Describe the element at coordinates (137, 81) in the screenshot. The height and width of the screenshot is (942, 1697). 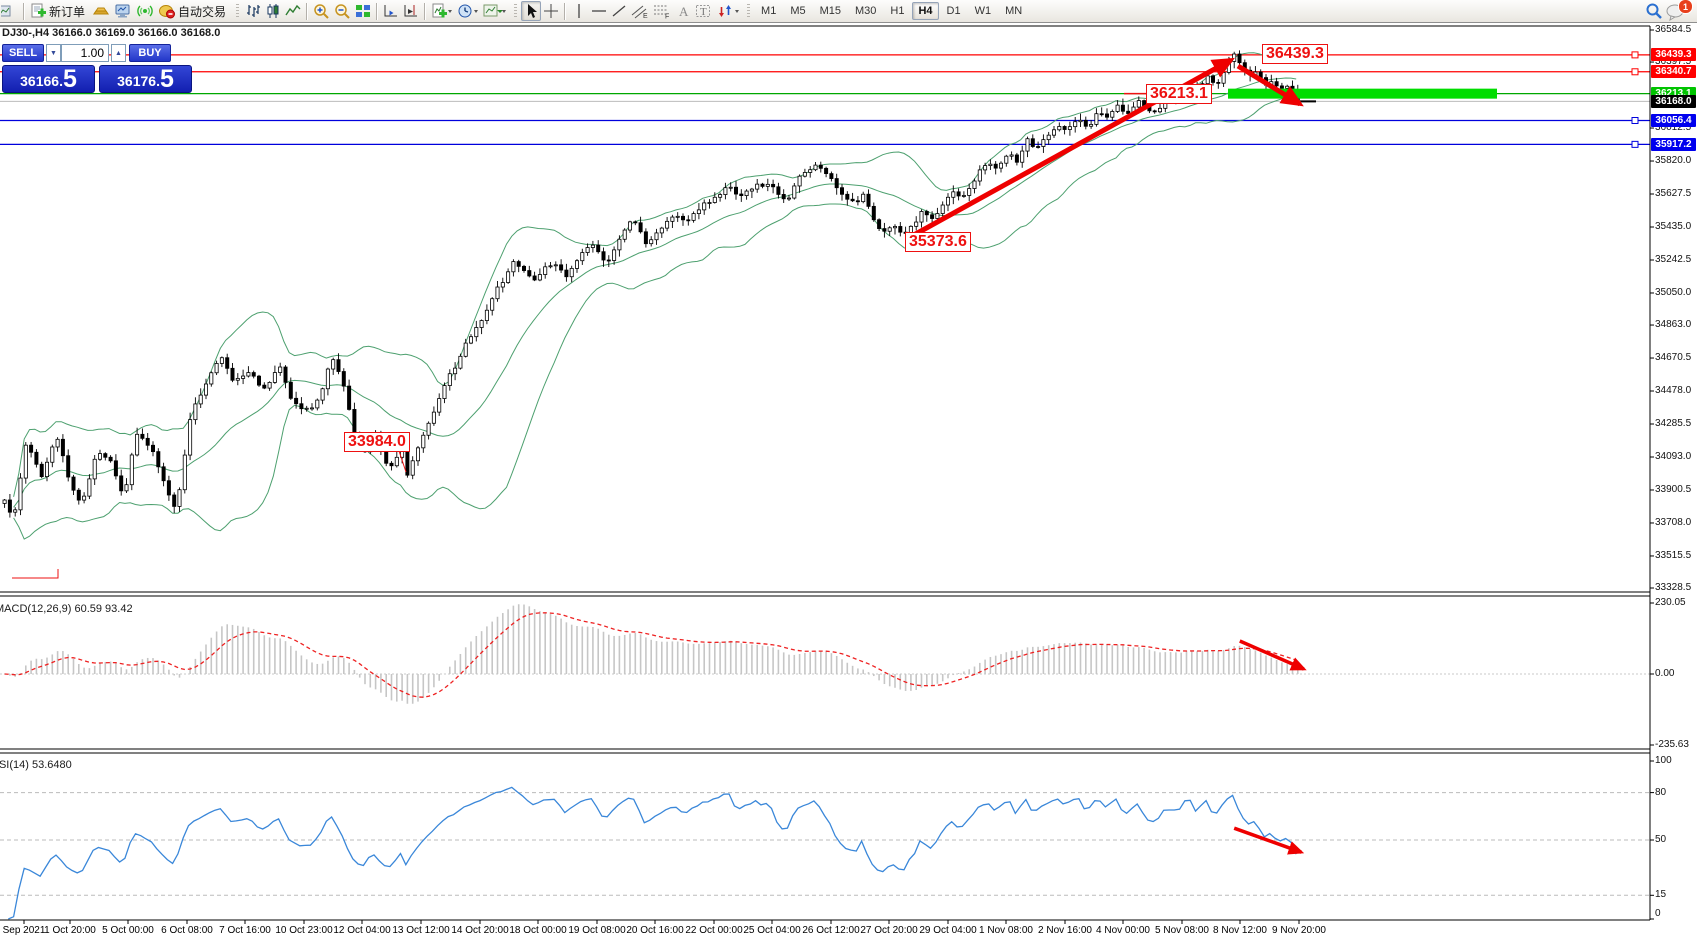
I see `buy-price-main: 36176` at that location.